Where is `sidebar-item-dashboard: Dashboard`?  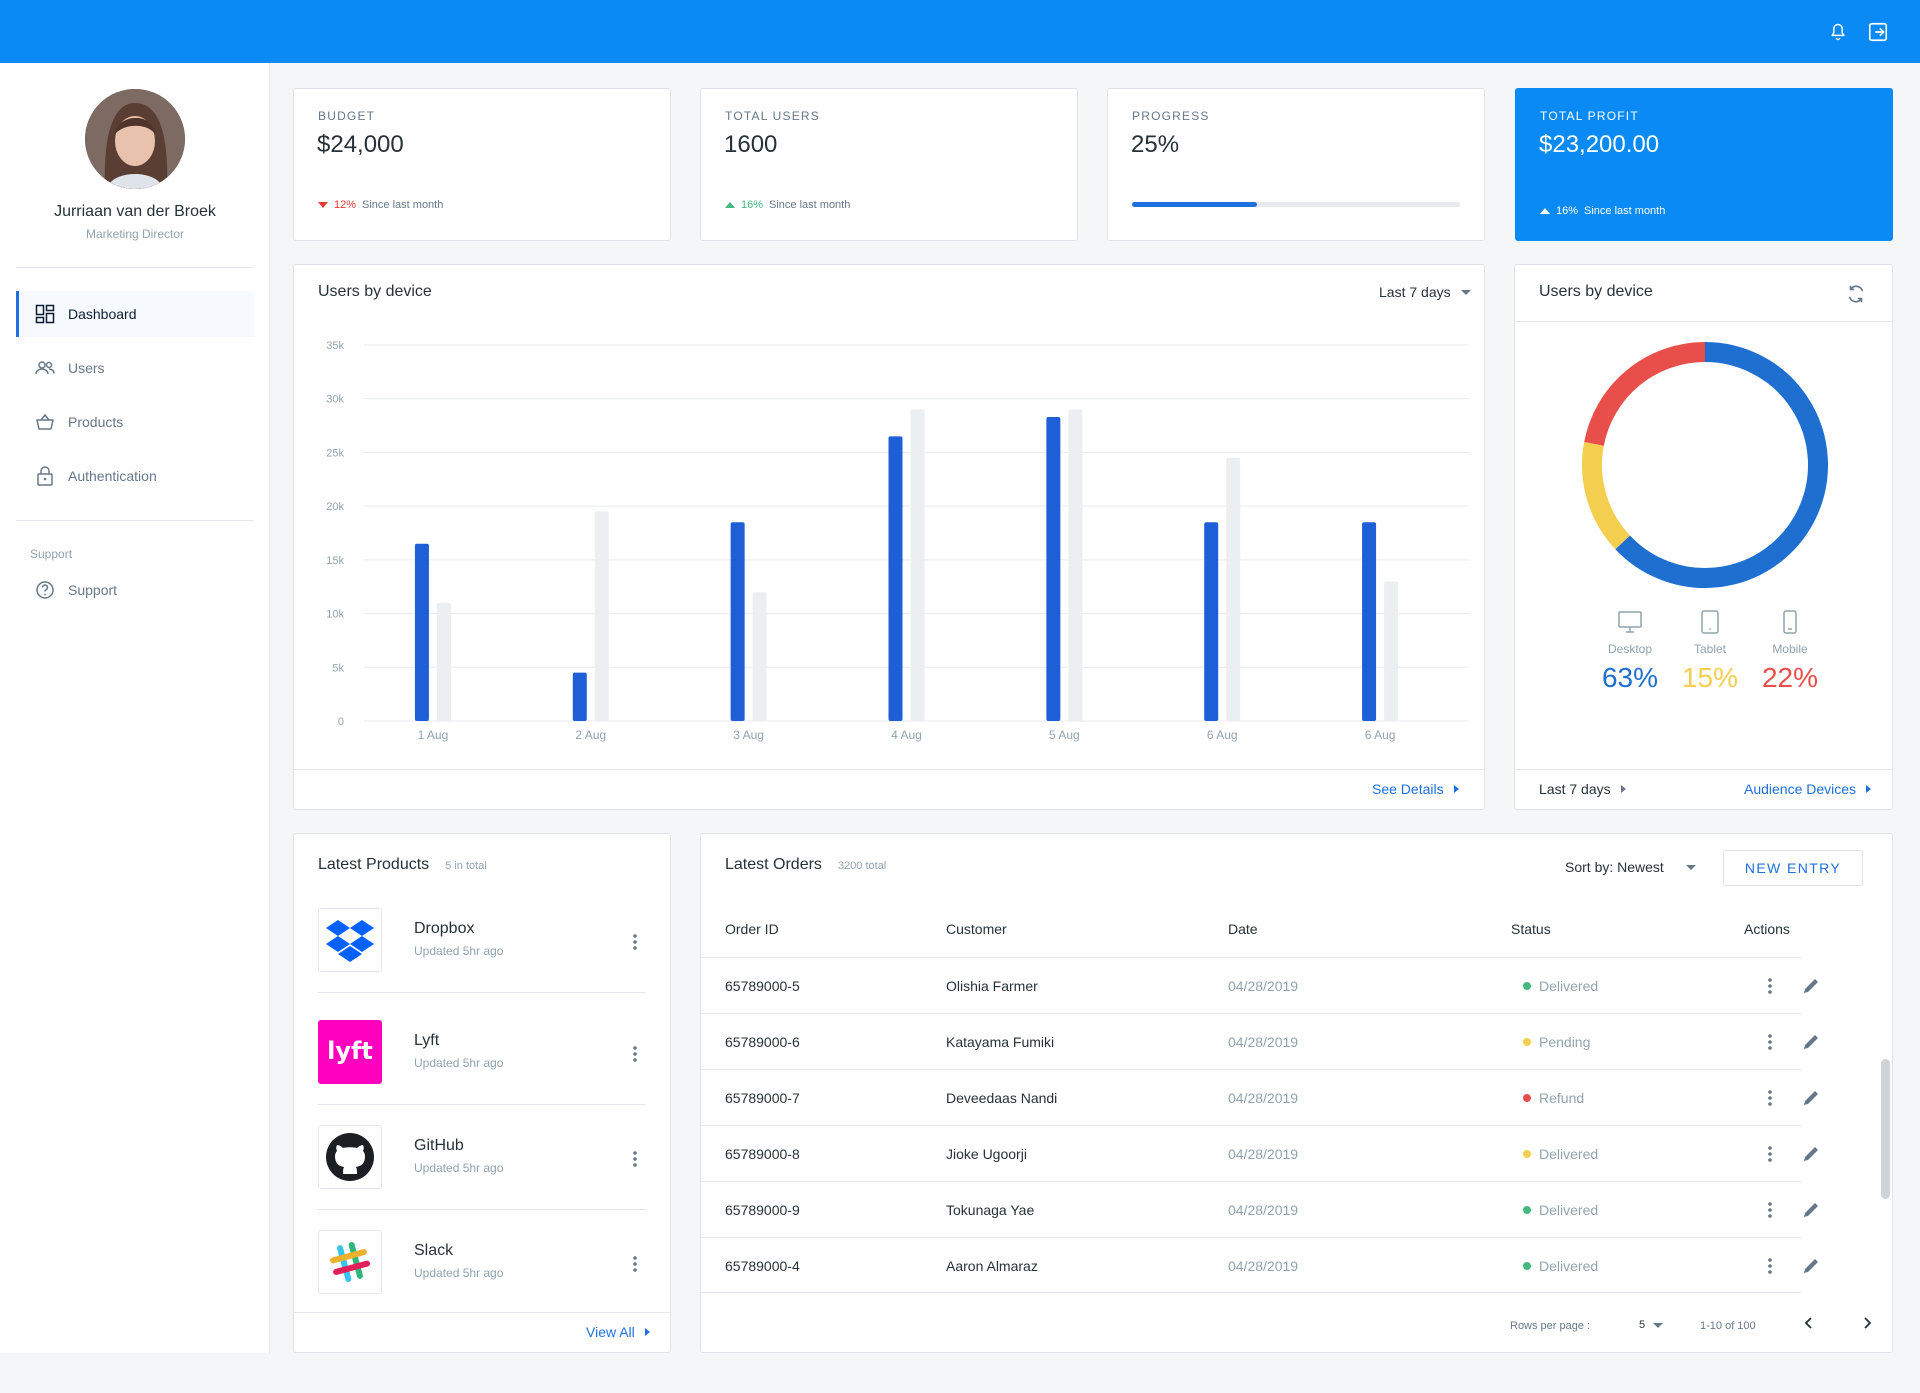 sidebar-item-dashboard: Dashboard is located at coordinates (135, 314).